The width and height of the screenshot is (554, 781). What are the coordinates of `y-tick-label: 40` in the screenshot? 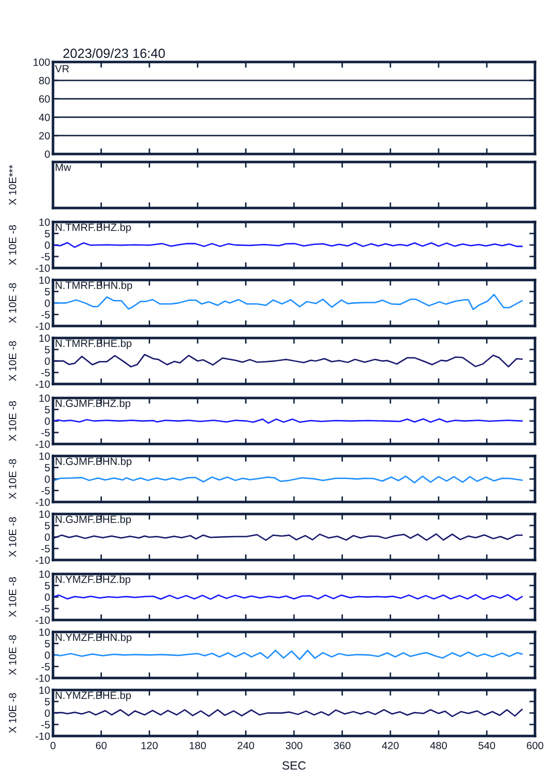 It's located at (44, 118).